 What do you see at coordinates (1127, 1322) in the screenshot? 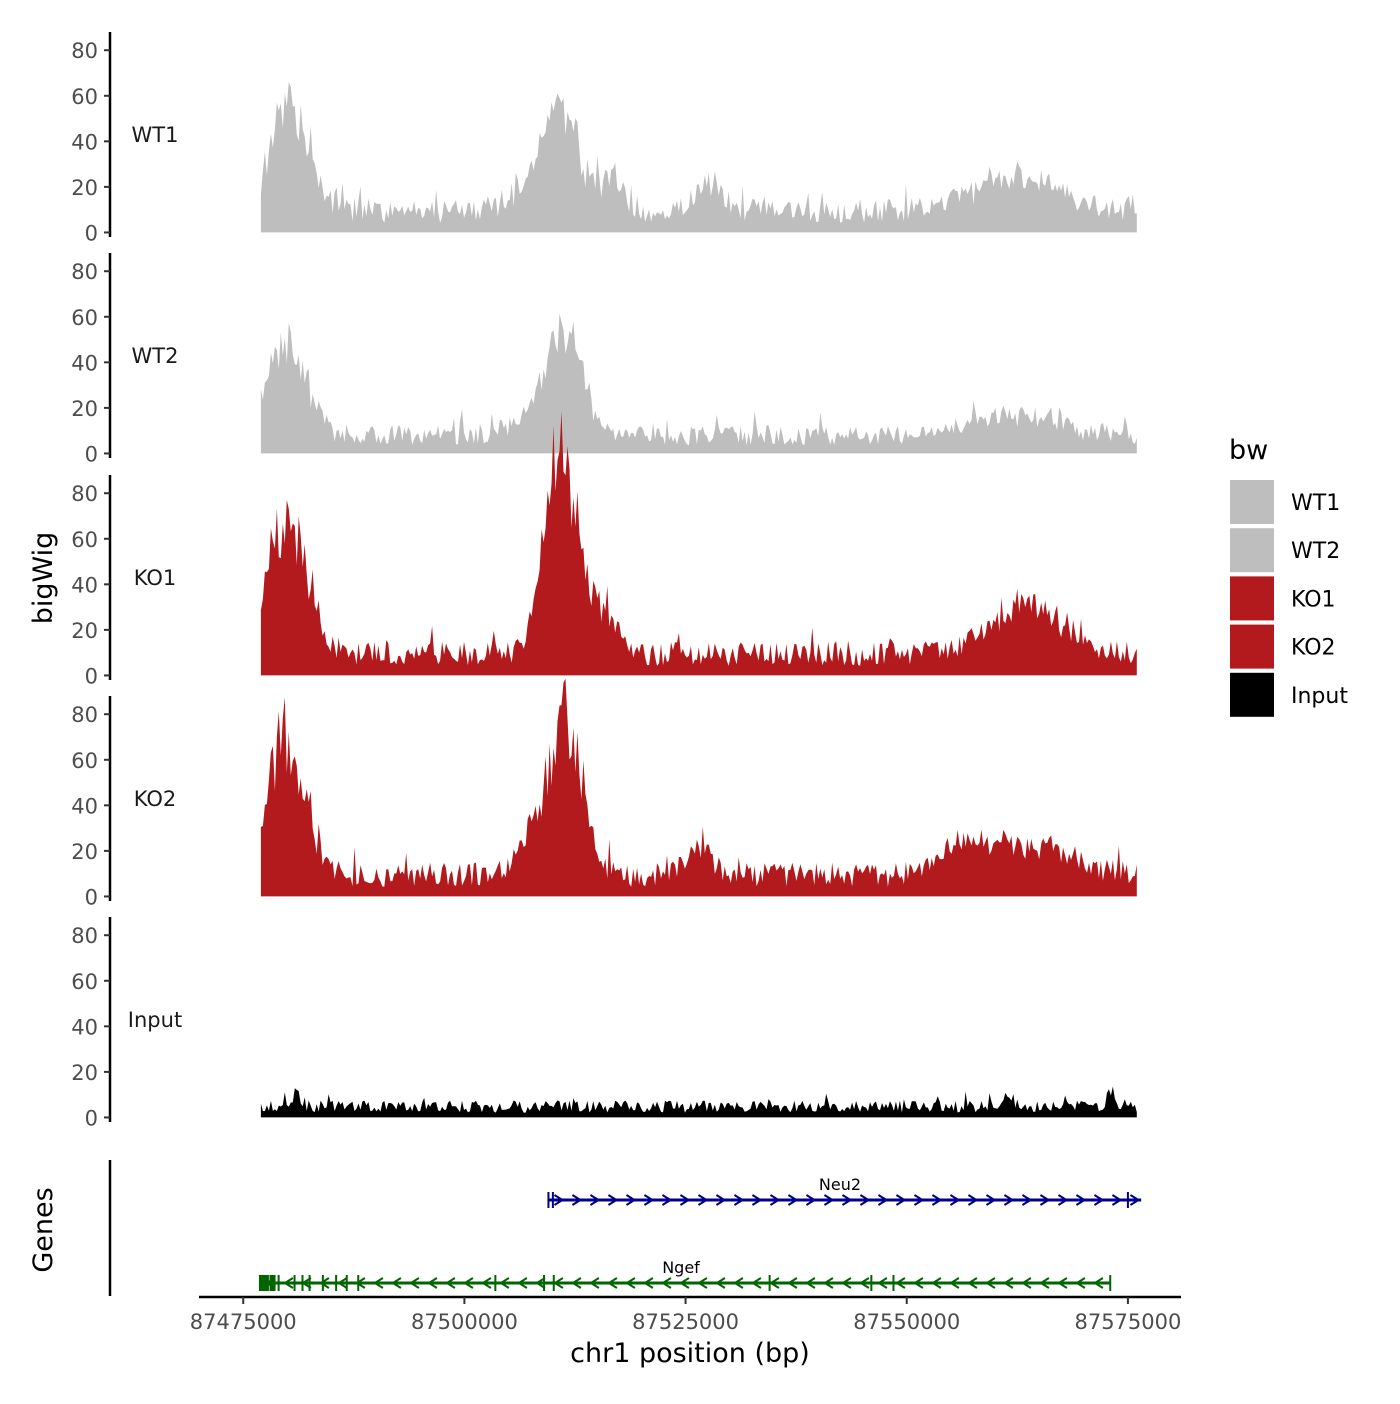
I see `x-tick-label: 87575000` at bounding box center [1127, 1322].